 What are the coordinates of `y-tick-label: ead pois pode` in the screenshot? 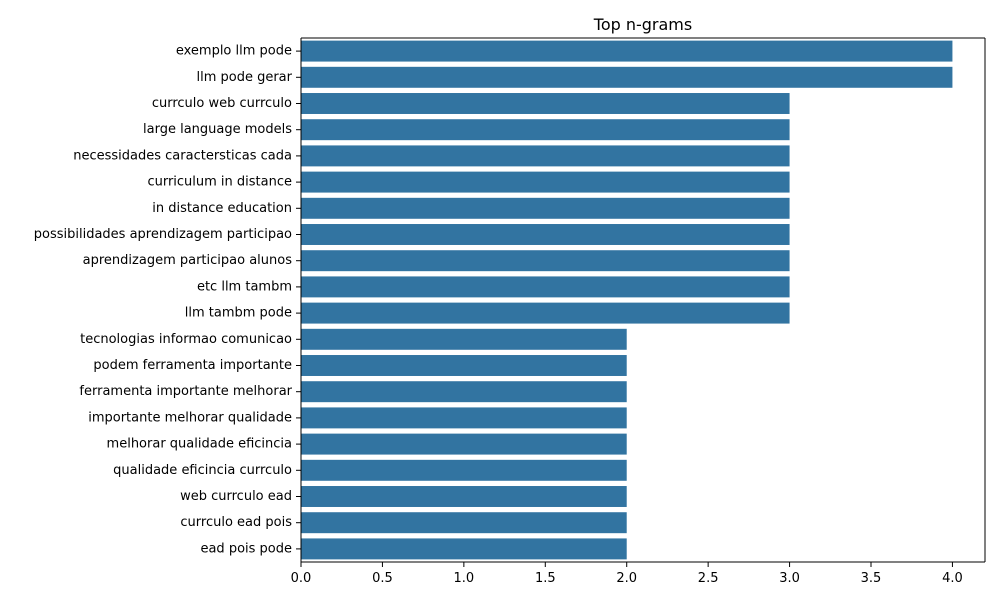 It's located at (246, 548).